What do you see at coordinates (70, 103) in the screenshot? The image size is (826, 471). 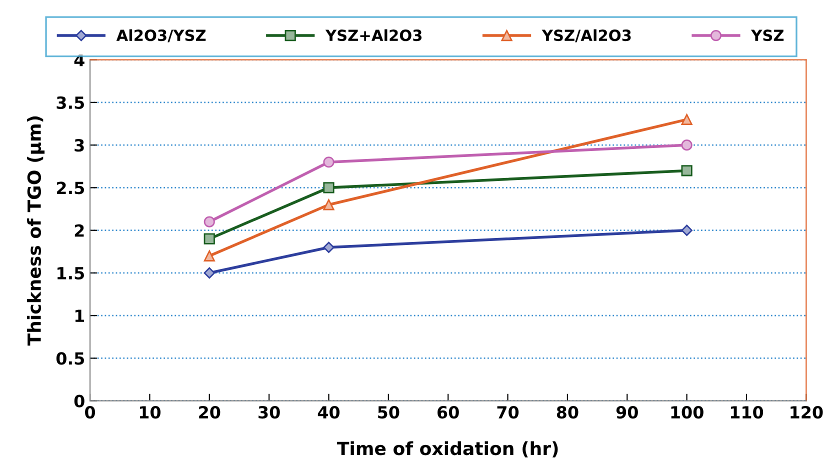 I see `y-tick-label: 3.5` at bounding box center [70, 103].